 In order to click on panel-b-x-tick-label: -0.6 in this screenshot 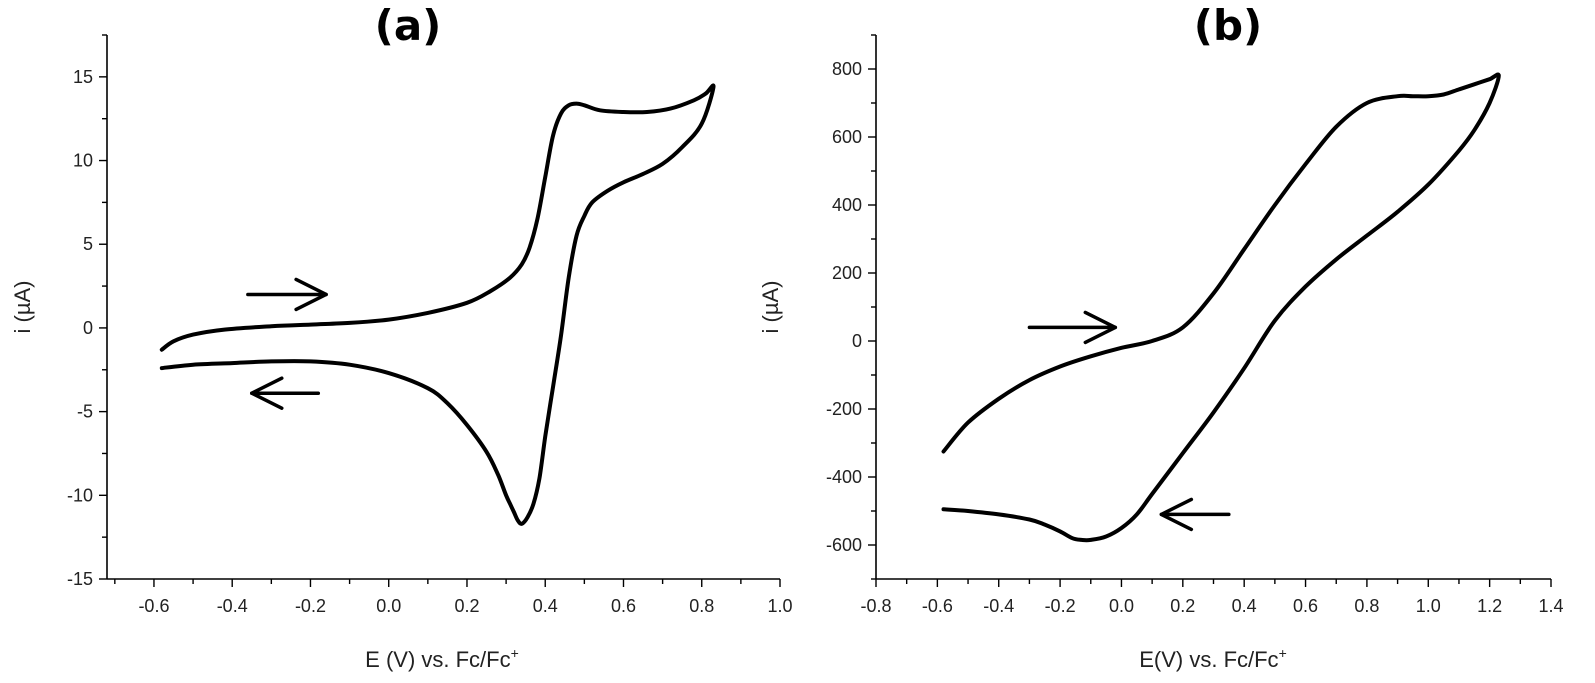, I will do `click(937, 606)`.